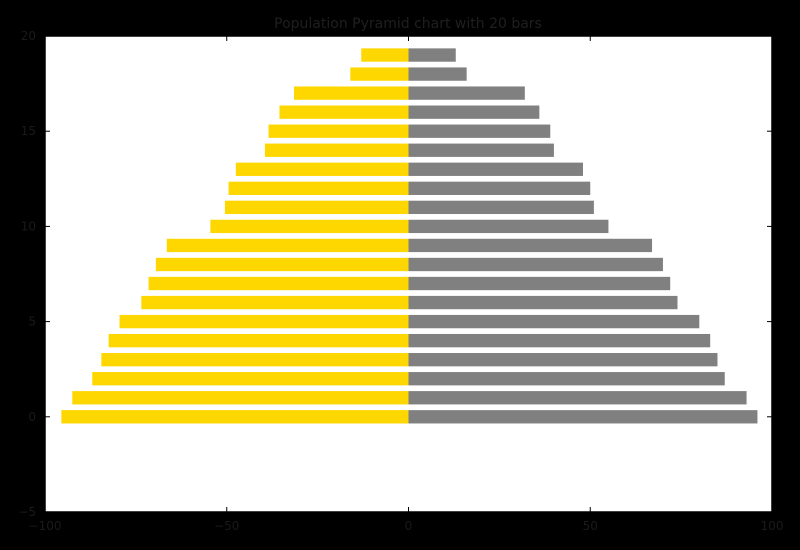 This screenshot has height=550, width=800. What do you see at coordinates (590, 526) in the screenshot?
I see `x-tick-label: 50` at bounding box center [590, 526].